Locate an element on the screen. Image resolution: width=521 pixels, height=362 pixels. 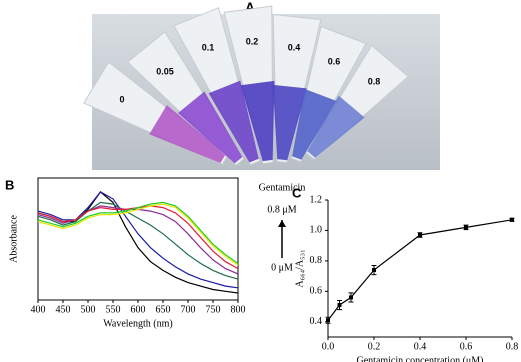
gradient-arrow-head is located at coordinates (282, 223).